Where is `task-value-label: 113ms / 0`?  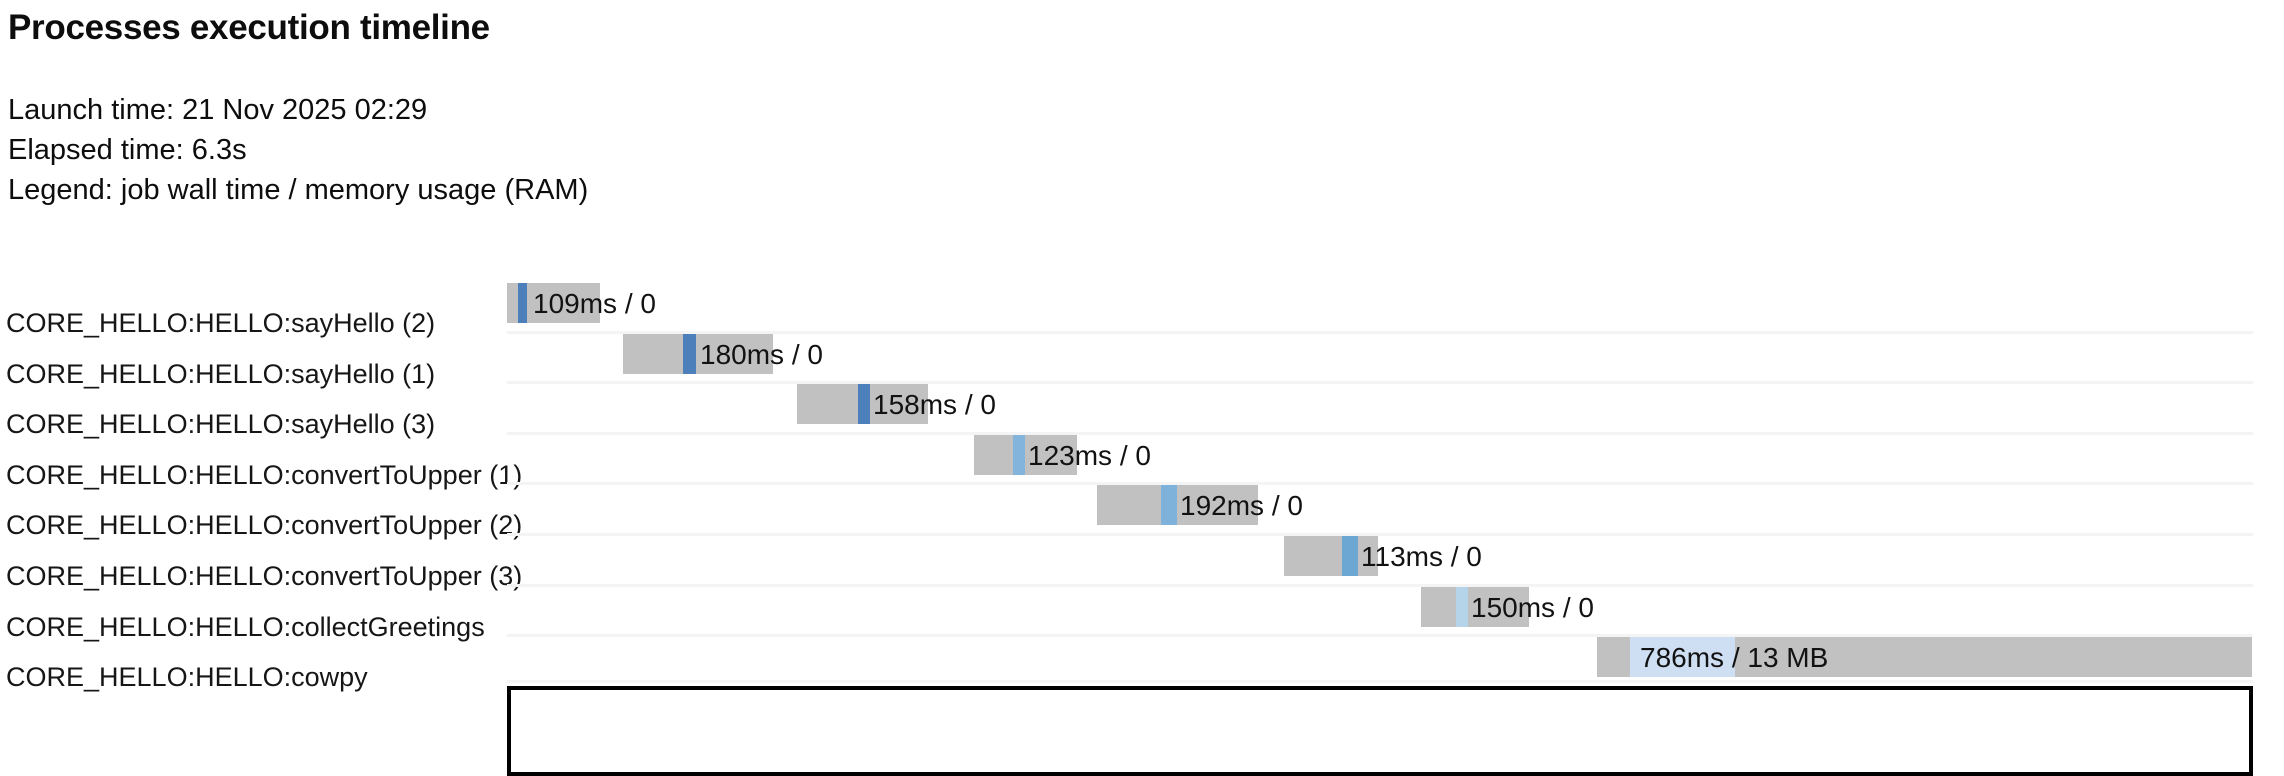 task-value-label: 113ms / 0 is located at coordinates (1421, 556).